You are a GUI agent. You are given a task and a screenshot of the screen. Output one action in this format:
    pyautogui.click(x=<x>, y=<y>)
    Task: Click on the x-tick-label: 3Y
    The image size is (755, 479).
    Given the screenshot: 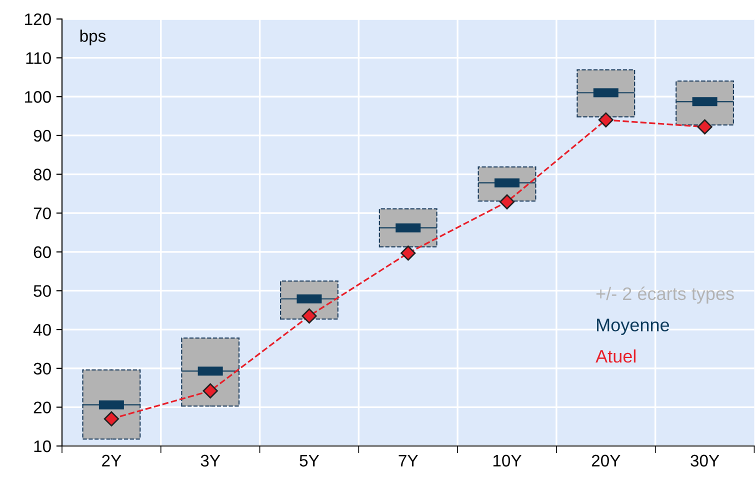 What is the action you would take?
    pyautogui.click(x=210, y=460)
    